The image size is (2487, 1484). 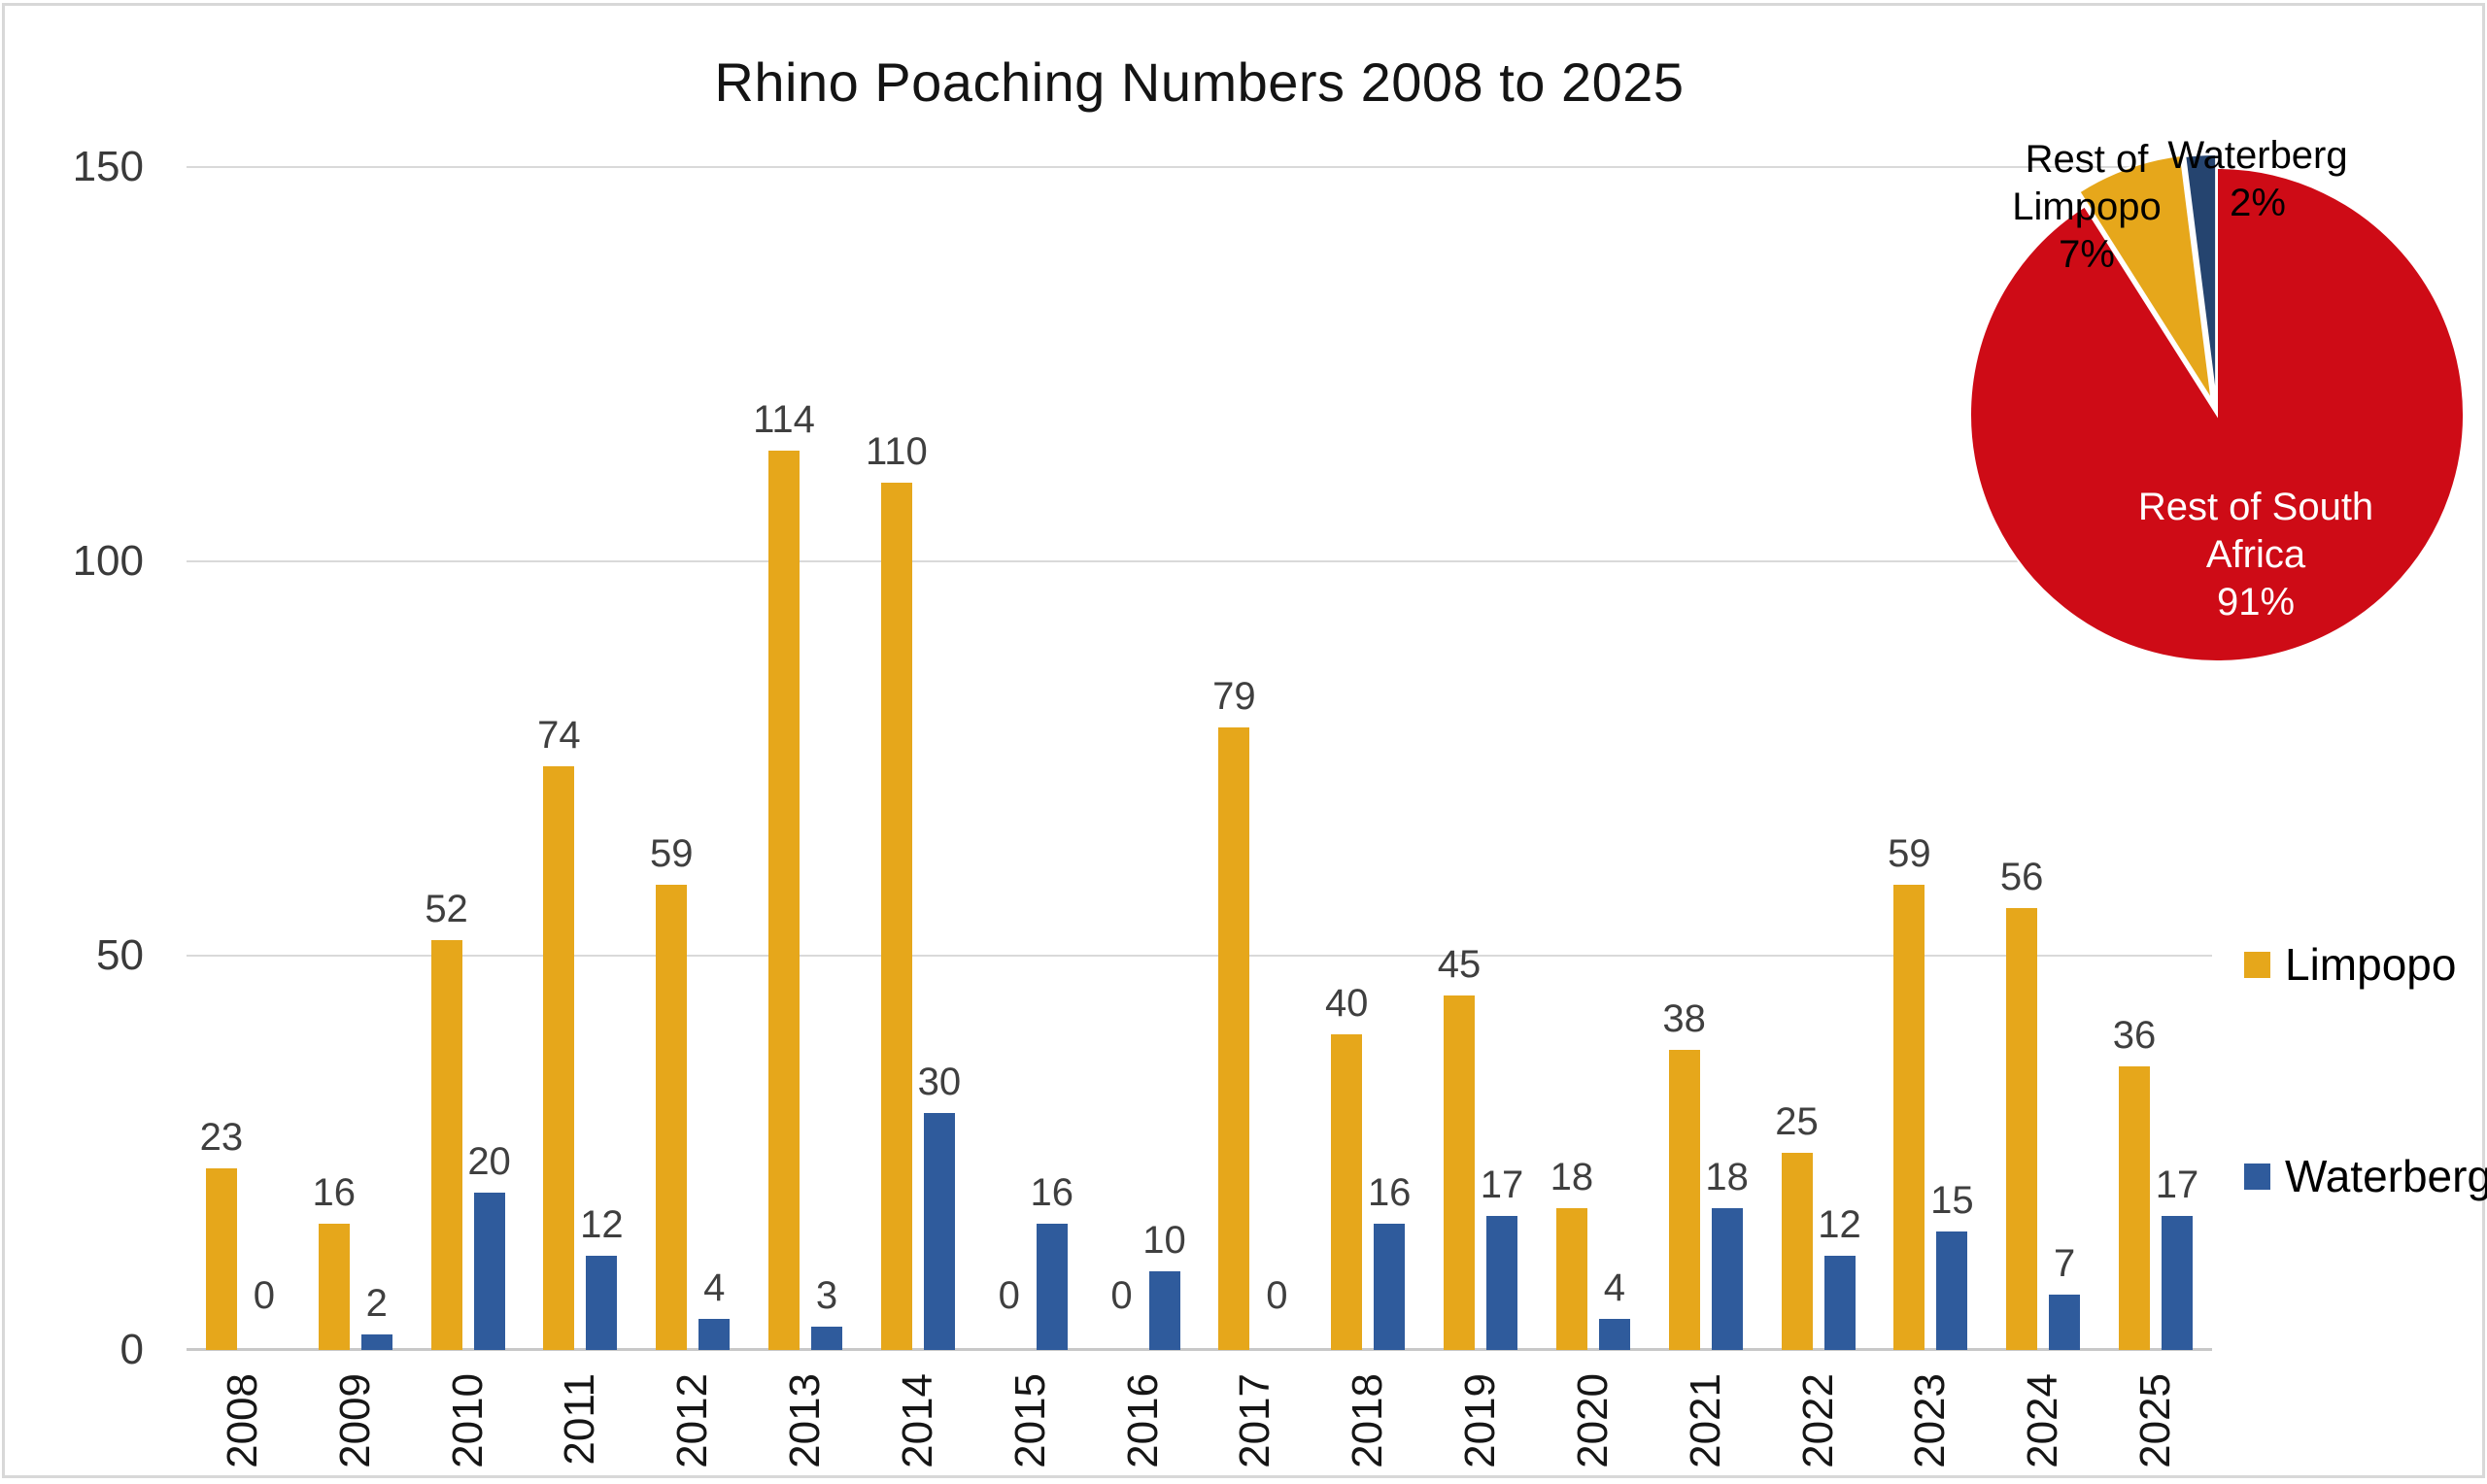 I want to click on bar-group-2014: 110 30 2014, so click(x=918, y=817).